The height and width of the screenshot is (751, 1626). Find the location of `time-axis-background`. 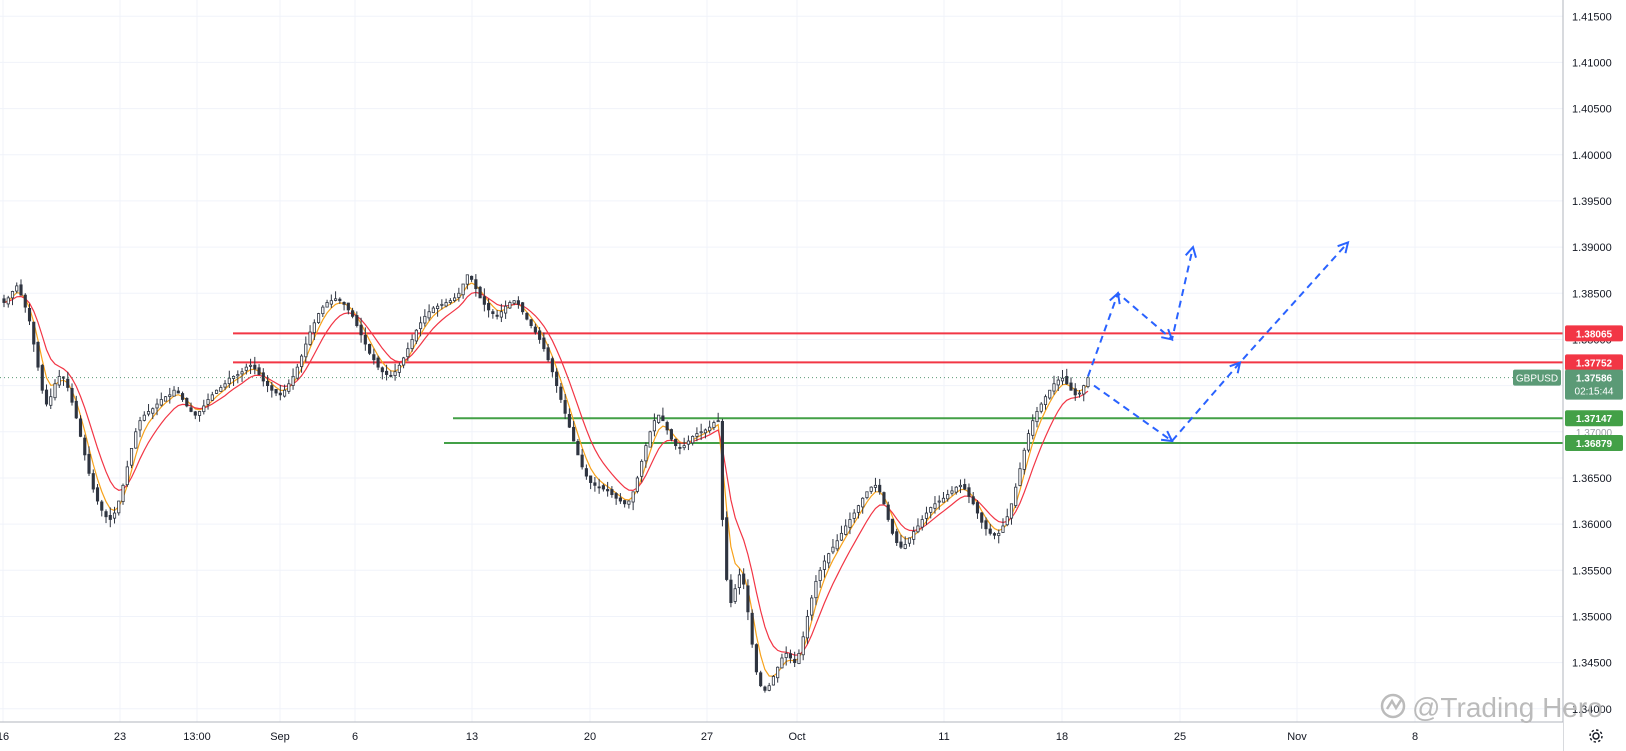

time-axis-background is located at coordinates (781, 736).